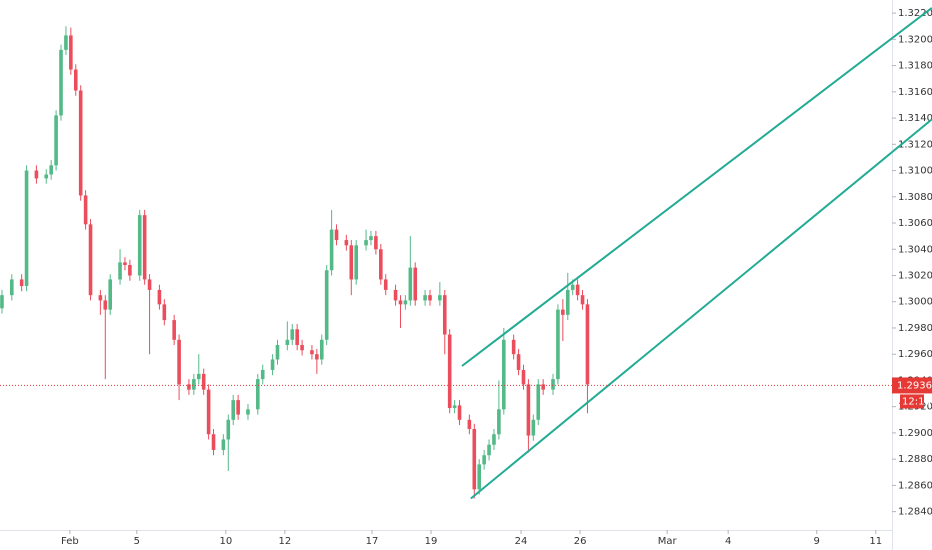 This screenshot has width=932, height=550. What do you see at coordinates (916, 401) in the screenshot?
I see `countdown-label: 12:13` at bounding box center [916, 401].